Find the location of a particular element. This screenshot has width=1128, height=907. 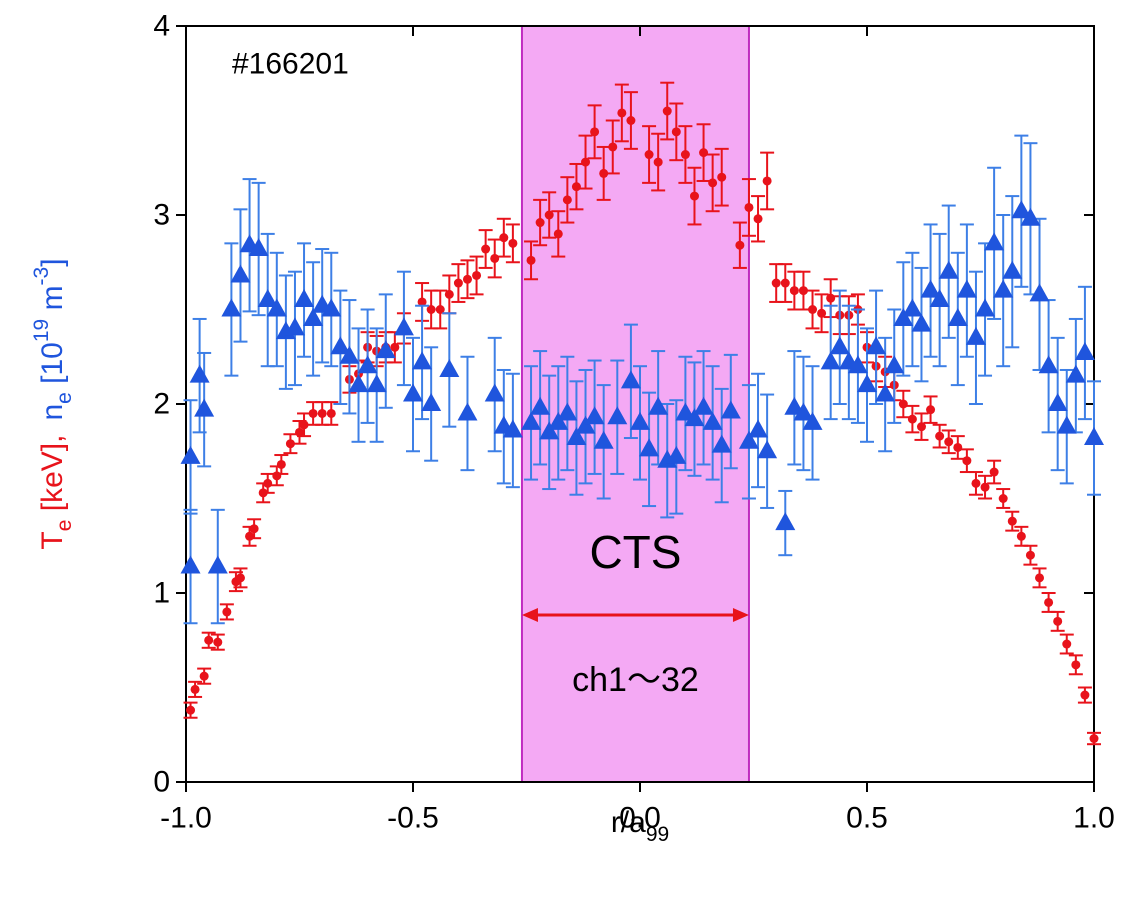

y-label-ne-sub: e is located at coordinates (64, 398).